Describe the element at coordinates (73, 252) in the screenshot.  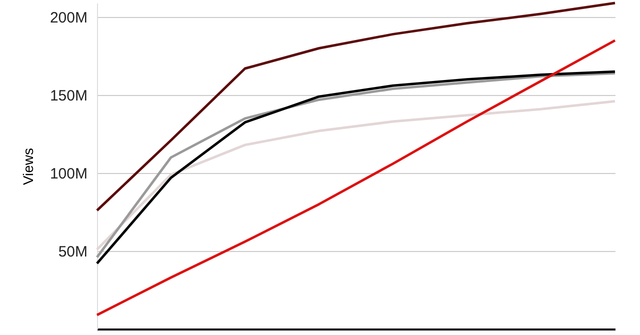
I see `y-tick-label: 50M` at that location.